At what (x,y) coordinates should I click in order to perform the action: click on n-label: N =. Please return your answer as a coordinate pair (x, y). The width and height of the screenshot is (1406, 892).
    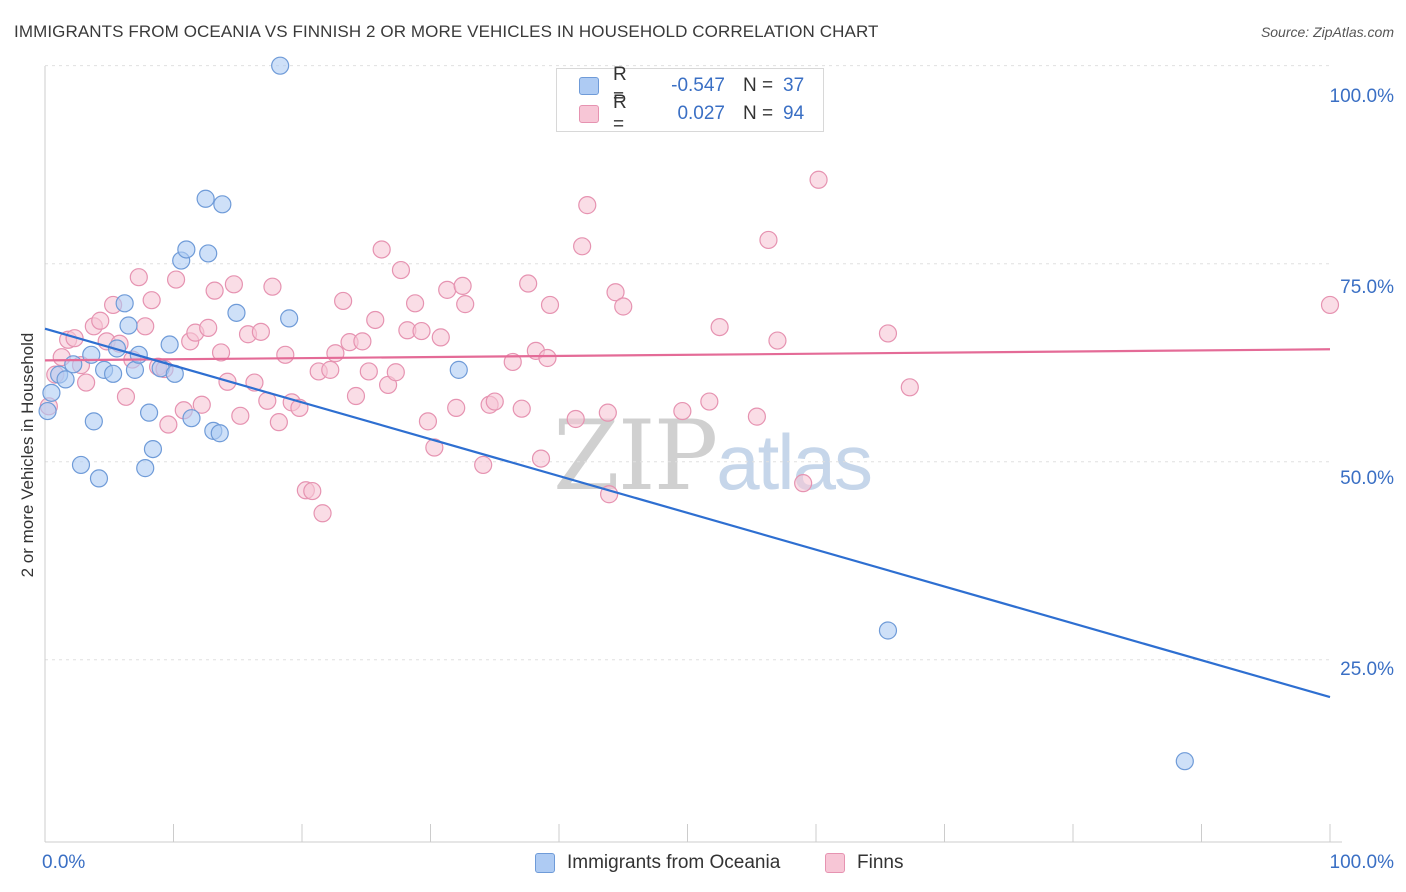
    Looking at the image, I should click on (758, 85).